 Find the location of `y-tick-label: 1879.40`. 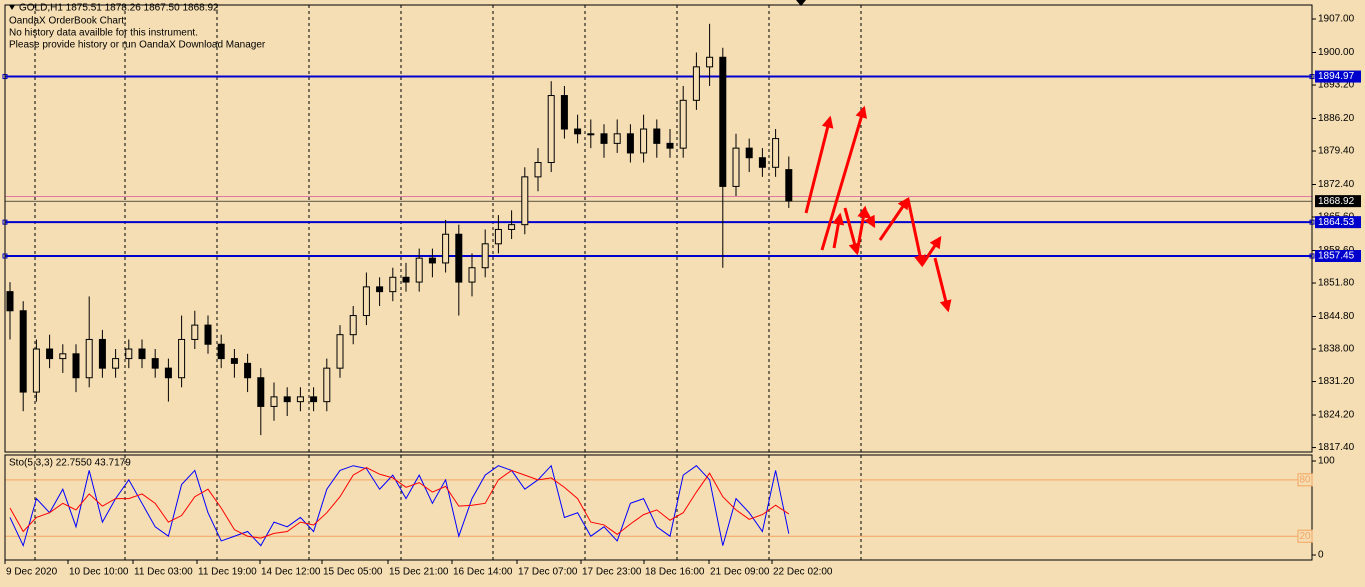

y-tick-label: 1879.40 is located at coordinates (1336, 151).